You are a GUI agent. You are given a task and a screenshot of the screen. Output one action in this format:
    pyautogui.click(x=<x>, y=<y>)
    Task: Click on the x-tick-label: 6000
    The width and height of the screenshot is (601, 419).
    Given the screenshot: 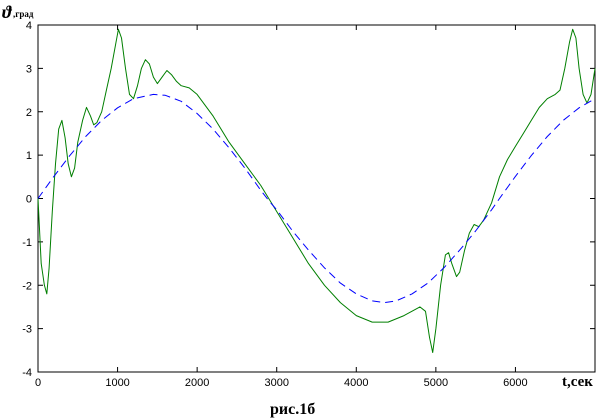 What is the action you would take?
    pyautogui.click(x=515, y=383)
    